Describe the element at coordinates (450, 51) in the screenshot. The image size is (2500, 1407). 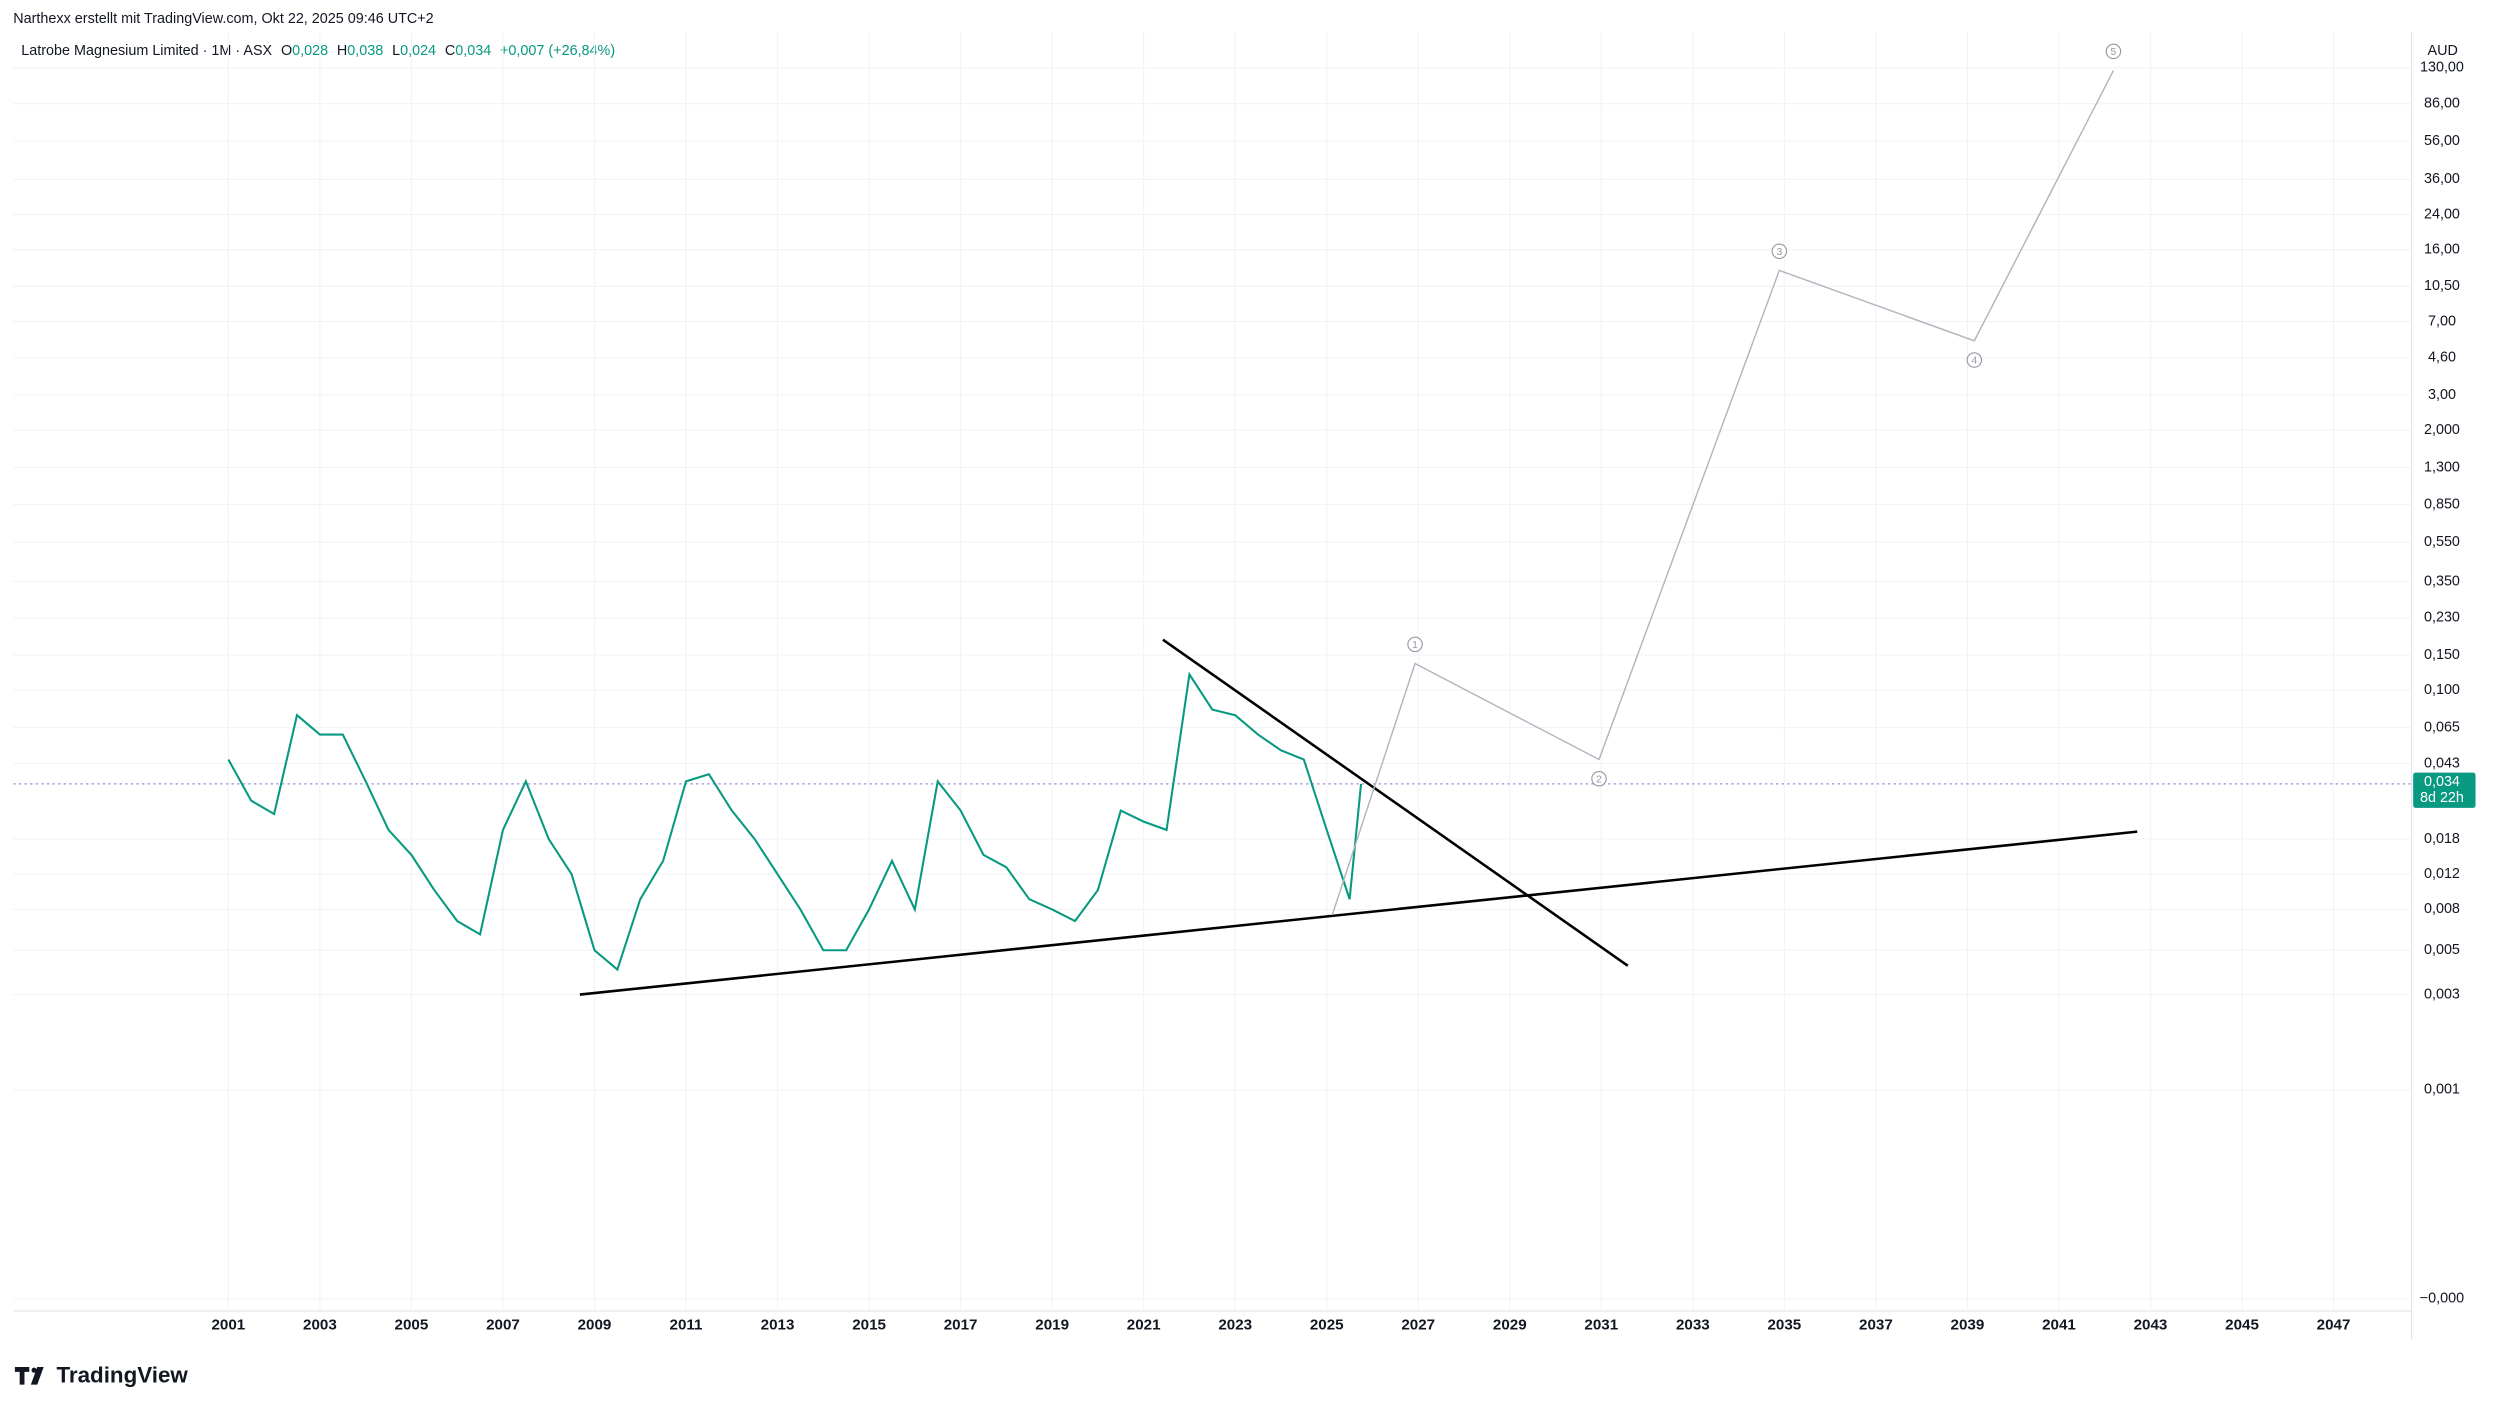
I see `close-label: C` at that location.